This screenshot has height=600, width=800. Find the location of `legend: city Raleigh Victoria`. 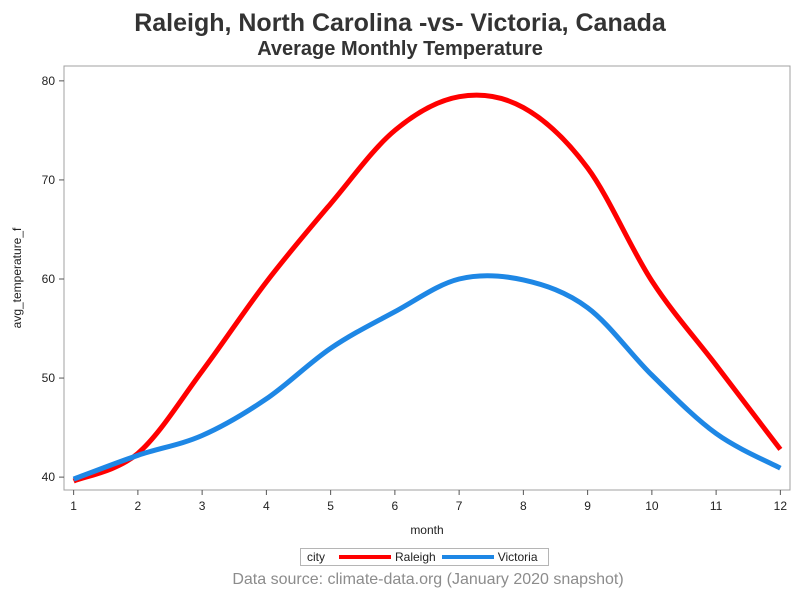

legend: city Raleigh Victoria is located at coordinates (424, 557).